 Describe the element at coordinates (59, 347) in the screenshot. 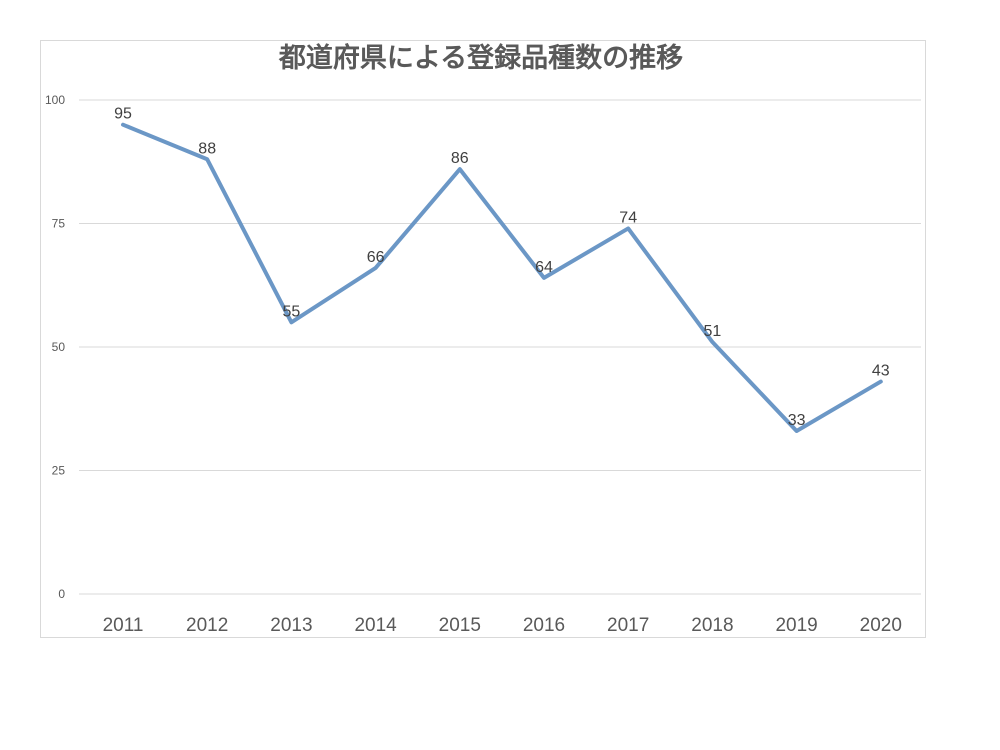

I see `y-tick-label-50: 50` at that location.